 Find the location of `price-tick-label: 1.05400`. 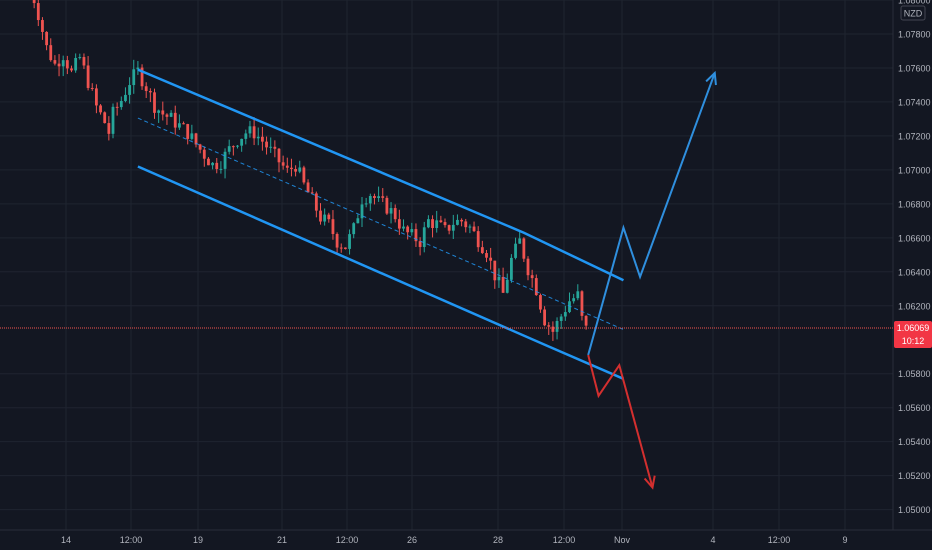

price-tick-label: 1.05400 is located at coordinates (914, 442).